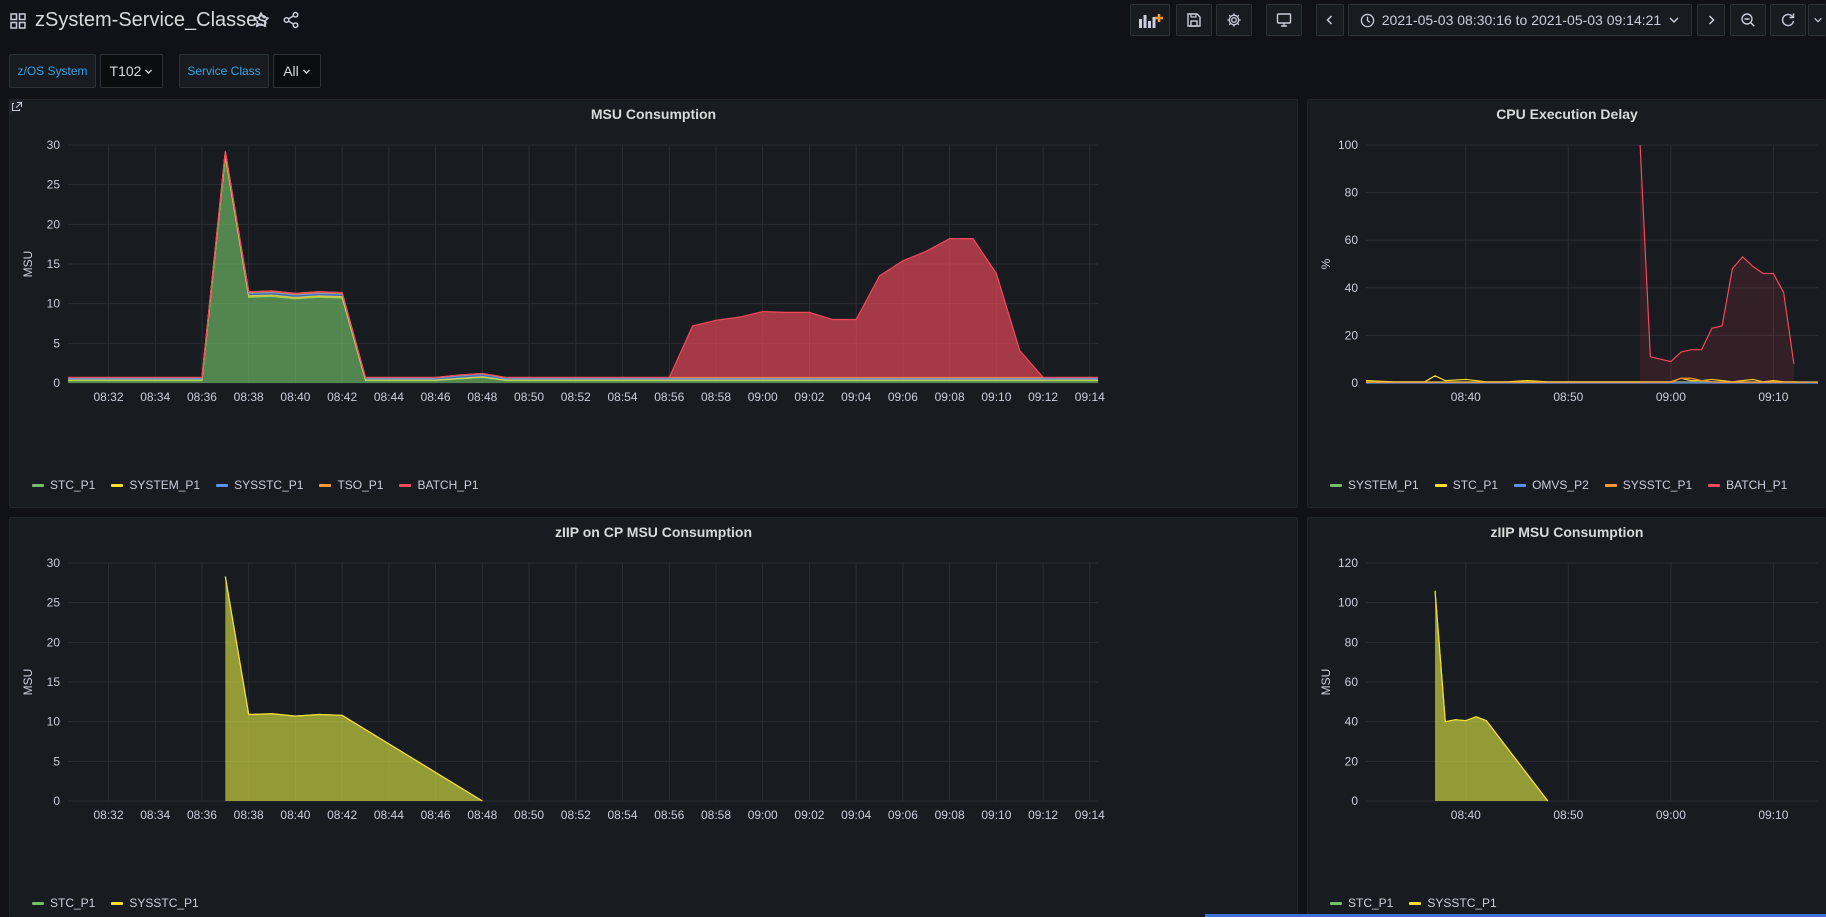 This screenshot has width=1826, height=917. I want to click on x-tick-label: 09:02, so click(809, 397).